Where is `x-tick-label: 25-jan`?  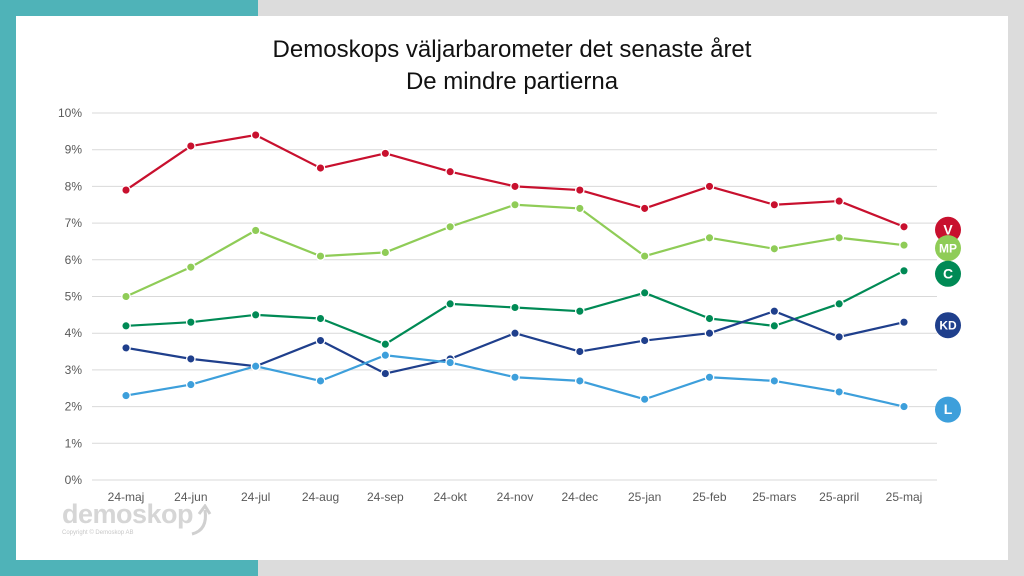 x-tick-label: 25-jan is located at coordinates (644, 497).